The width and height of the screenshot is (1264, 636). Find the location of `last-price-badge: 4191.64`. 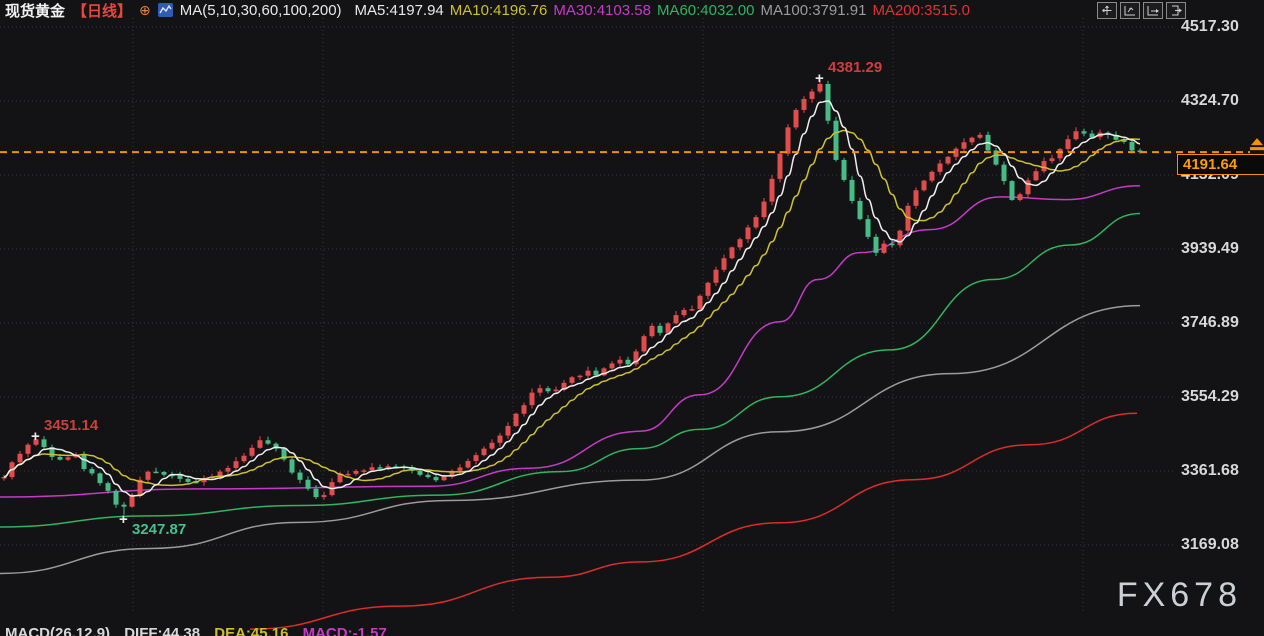

last-price-badge: 4191.64 is located at coordinates (1220, 165).